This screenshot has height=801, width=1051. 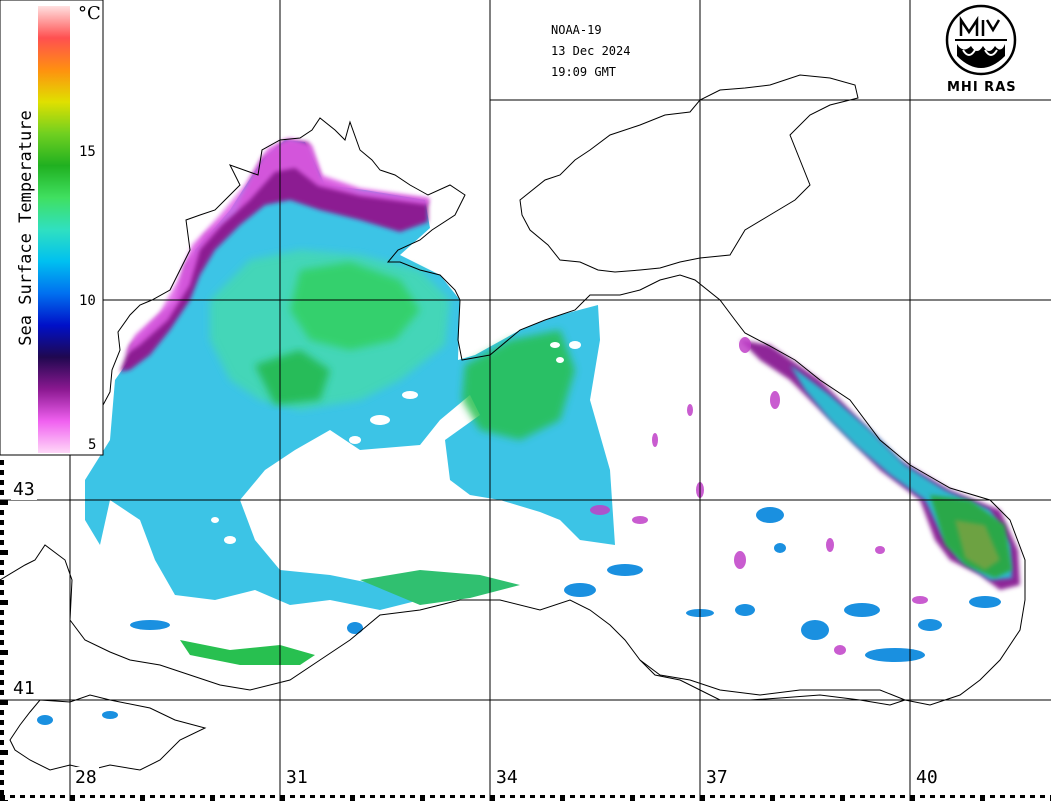 I want to click on sst-cold-belt-nw-pink, so click(x=277, y=246).